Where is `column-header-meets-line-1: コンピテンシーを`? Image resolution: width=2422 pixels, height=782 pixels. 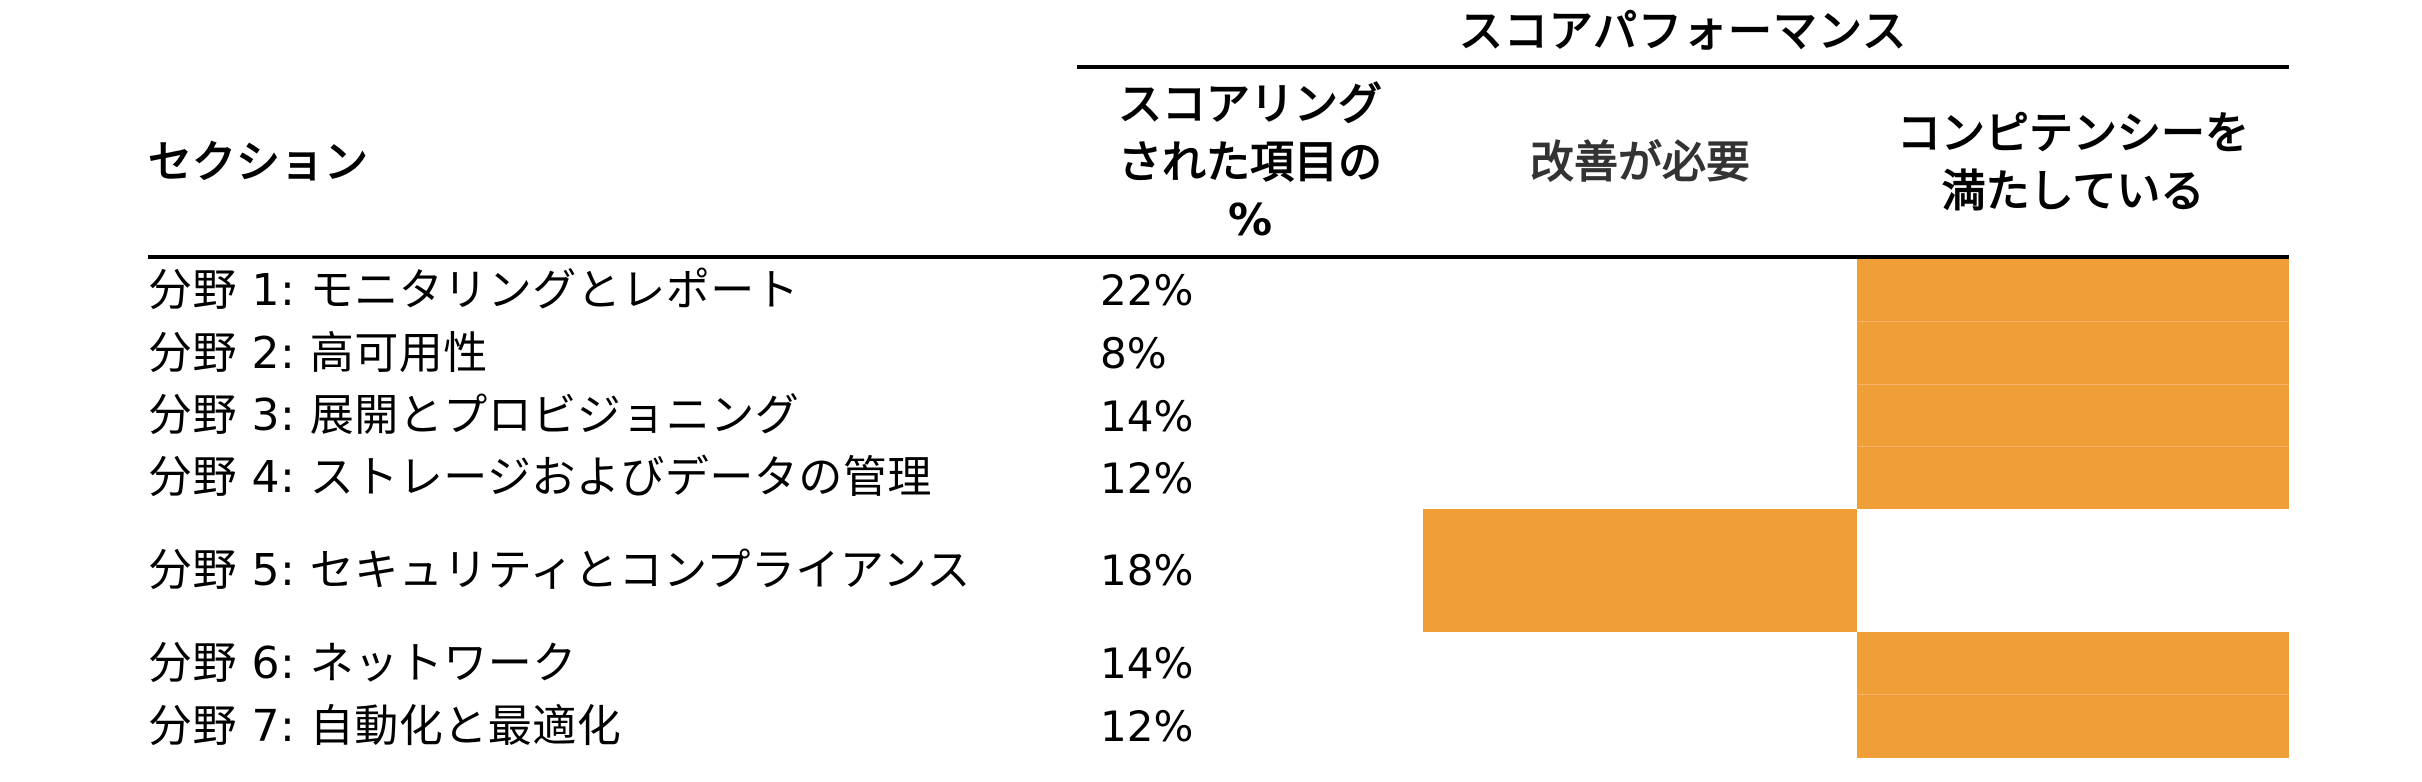
column-header-meets-line-1: コンピテンシーを is located at coordinates (2073, 133).